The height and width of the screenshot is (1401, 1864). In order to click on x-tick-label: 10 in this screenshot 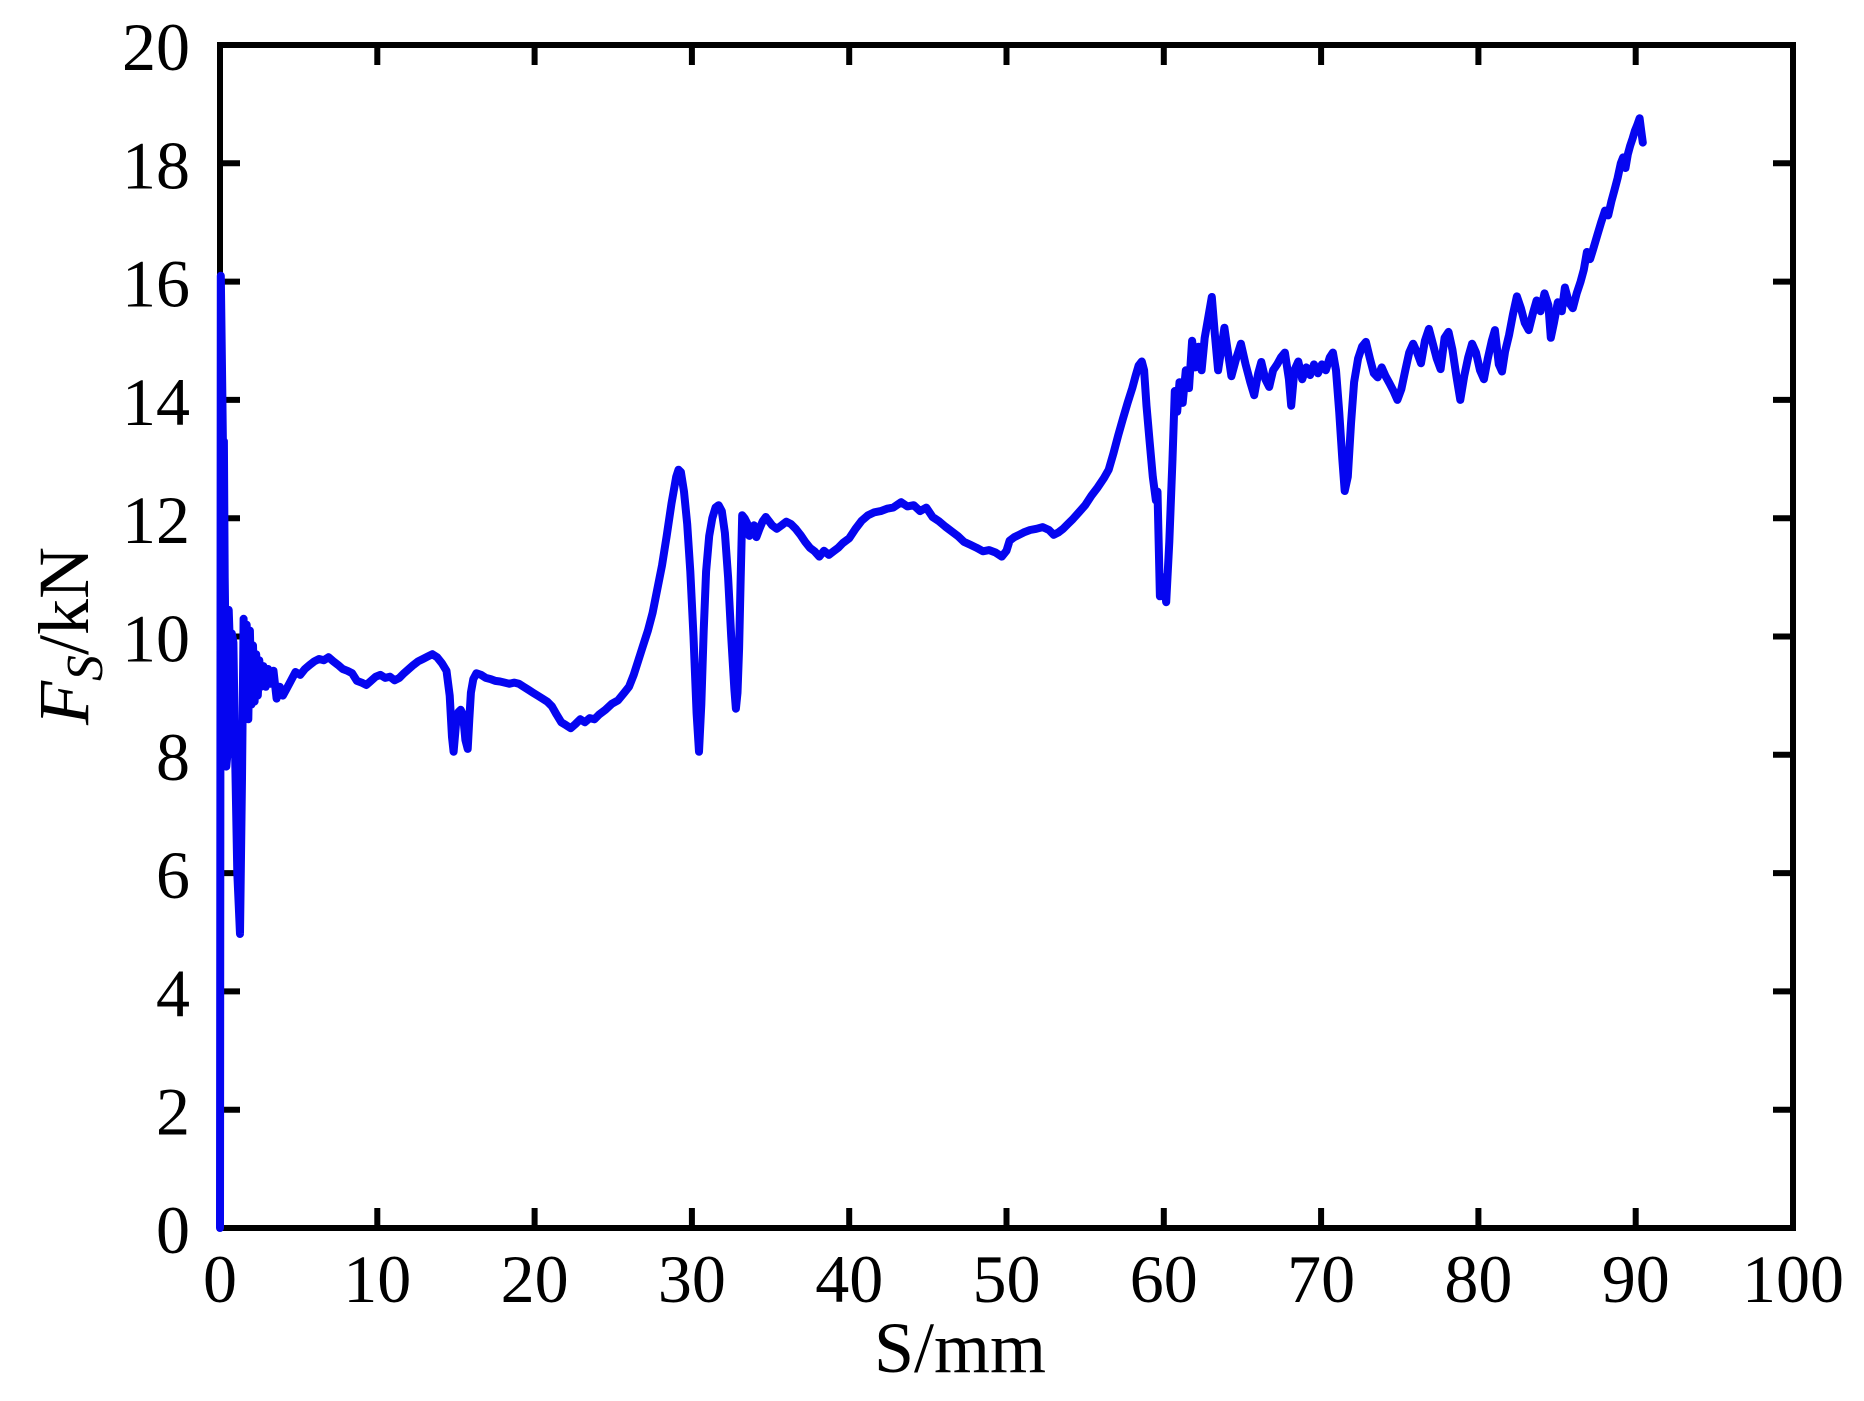, I will do `click(377, 1279)`.